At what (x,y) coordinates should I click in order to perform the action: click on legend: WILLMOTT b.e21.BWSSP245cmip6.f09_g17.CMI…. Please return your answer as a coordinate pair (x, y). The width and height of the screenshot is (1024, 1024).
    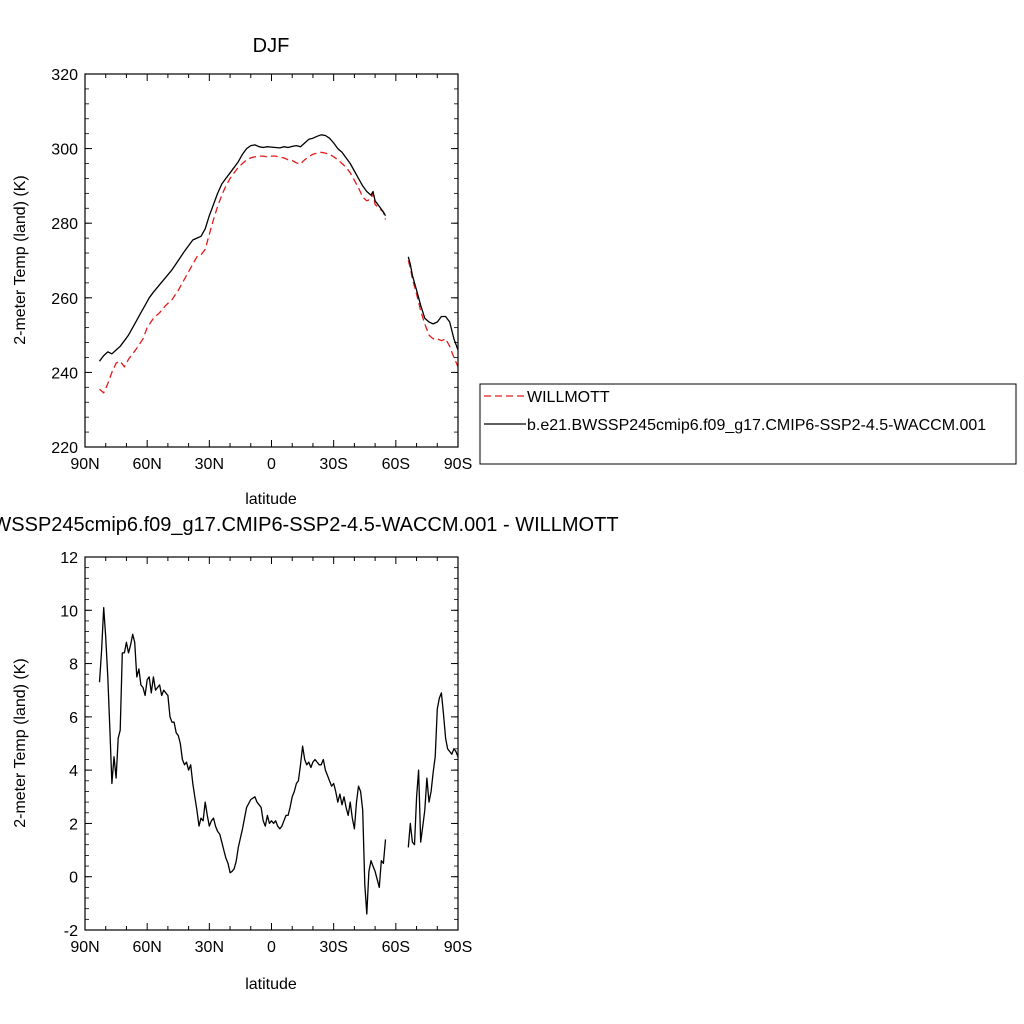
    Looking at the image, I should click on (748, 424).